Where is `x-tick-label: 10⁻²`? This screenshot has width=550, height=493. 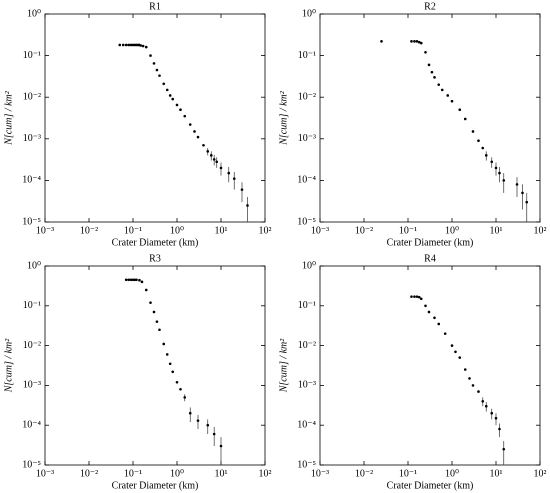 x-tick-label: 10⁻² is located at coordinates (364, 230).